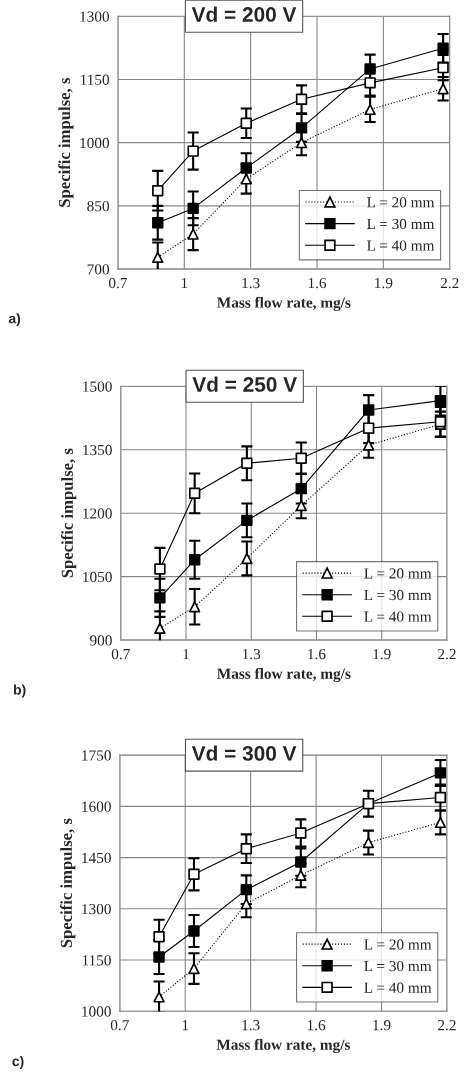 The width and height of the screenshot is (468, 1085). What do you see at coordinates (100, 640) in the screenshot?
I see `y-tick-label: 900` at bounding box center [100, 640].